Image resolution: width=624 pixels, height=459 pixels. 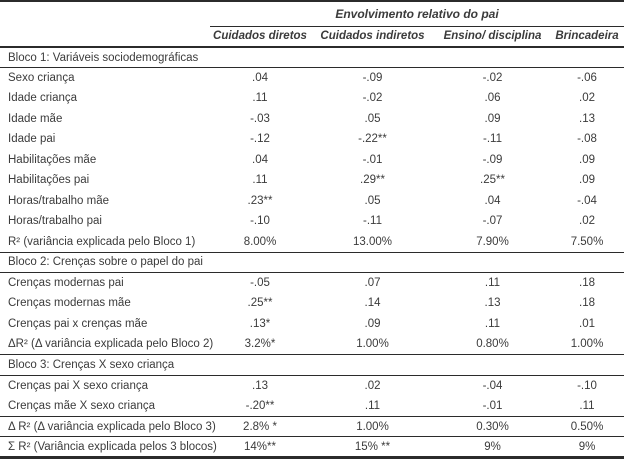 What do you see at coordinates (587, 241) in the screenshot?
I see `value-cell: 7.50%` at bounding box center [587, 241].